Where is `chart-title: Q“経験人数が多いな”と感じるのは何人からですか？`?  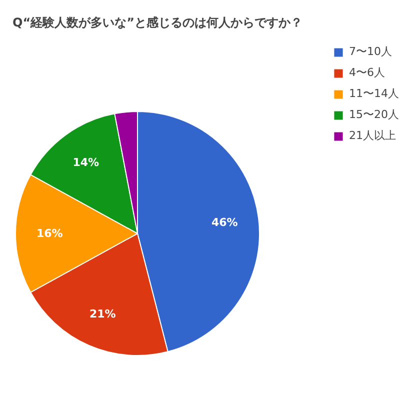 chart-title: Q“経験人数が多いな”と感じるのは何人からですか？ is located at coordinates (157, 23).